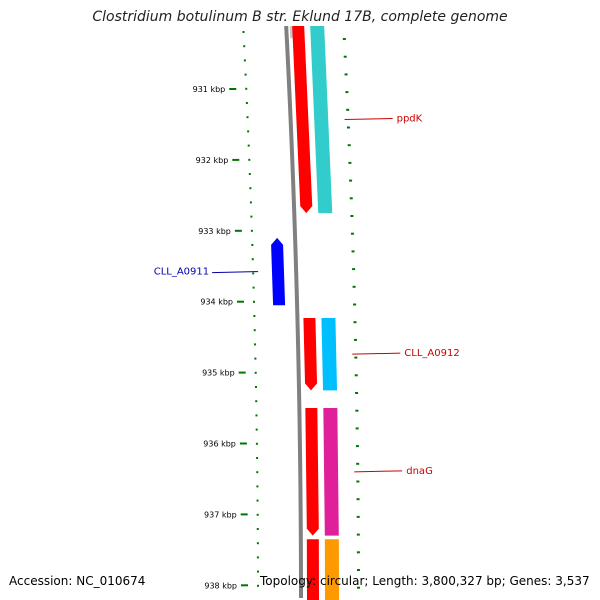  I want to click on genome-backbone, so click(293, 311).